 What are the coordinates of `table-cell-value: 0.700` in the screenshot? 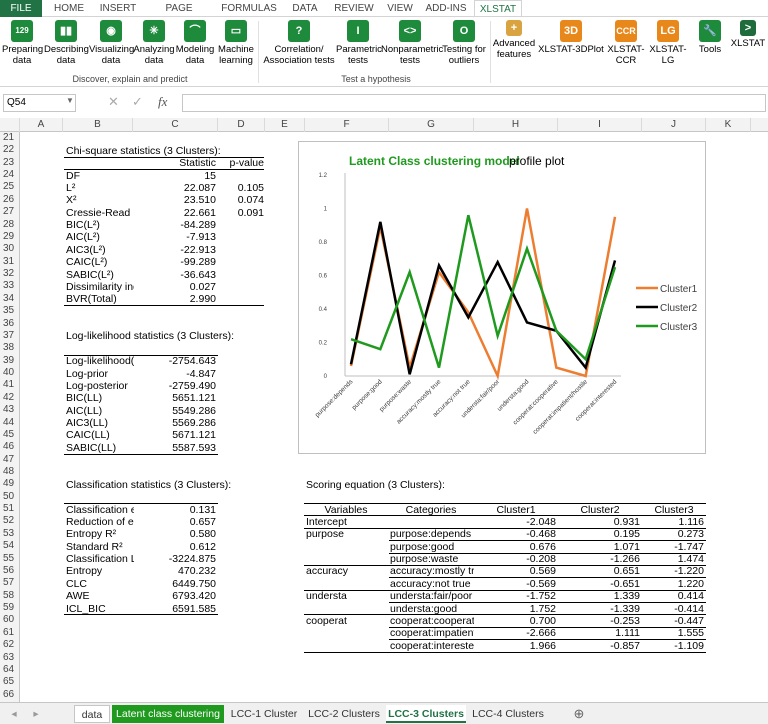 It's located at (542, 620).